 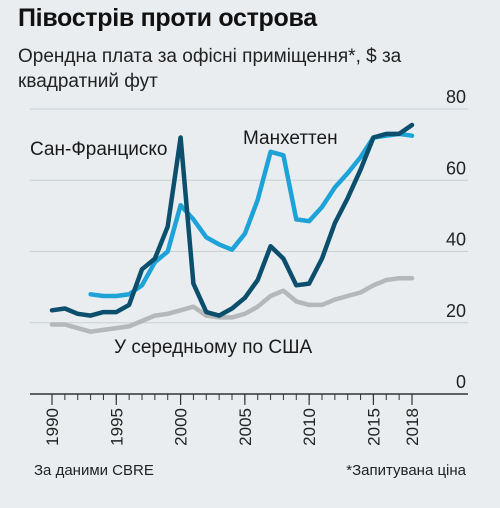 I want to click on source-note: За даними CBRE, so click(x=94, y=470).